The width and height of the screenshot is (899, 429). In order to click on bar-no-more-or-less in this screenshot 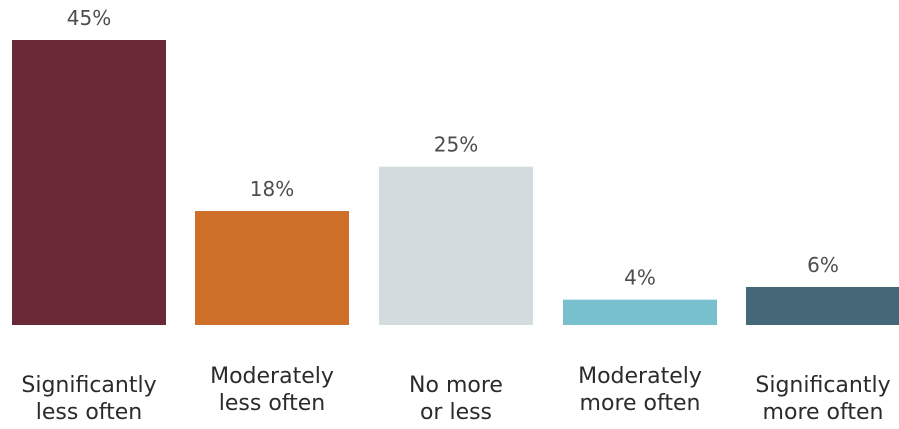, I will do `click(456, 245)`.